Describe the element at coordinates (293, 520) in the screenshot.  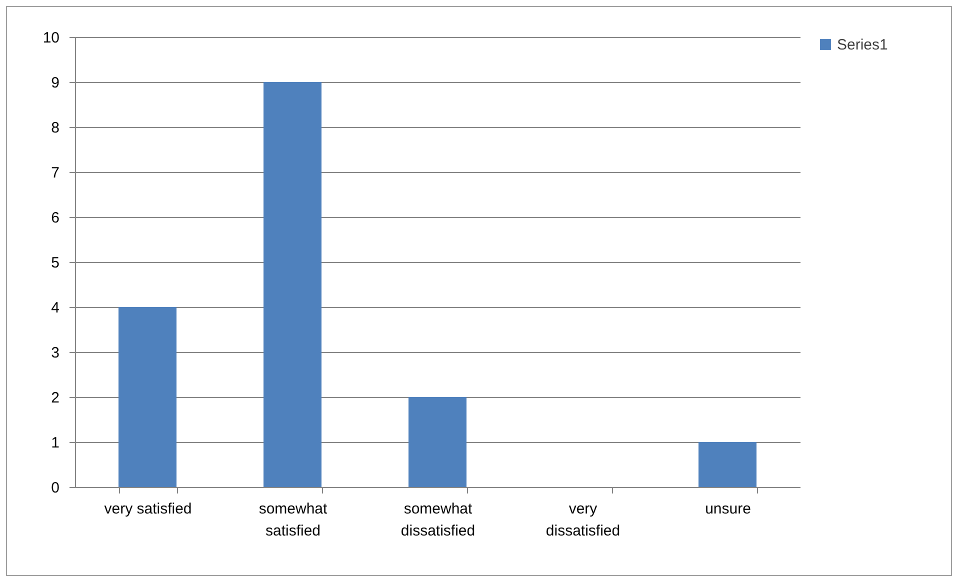
I see `x-tick-label: somewhat satisfied` at that location.